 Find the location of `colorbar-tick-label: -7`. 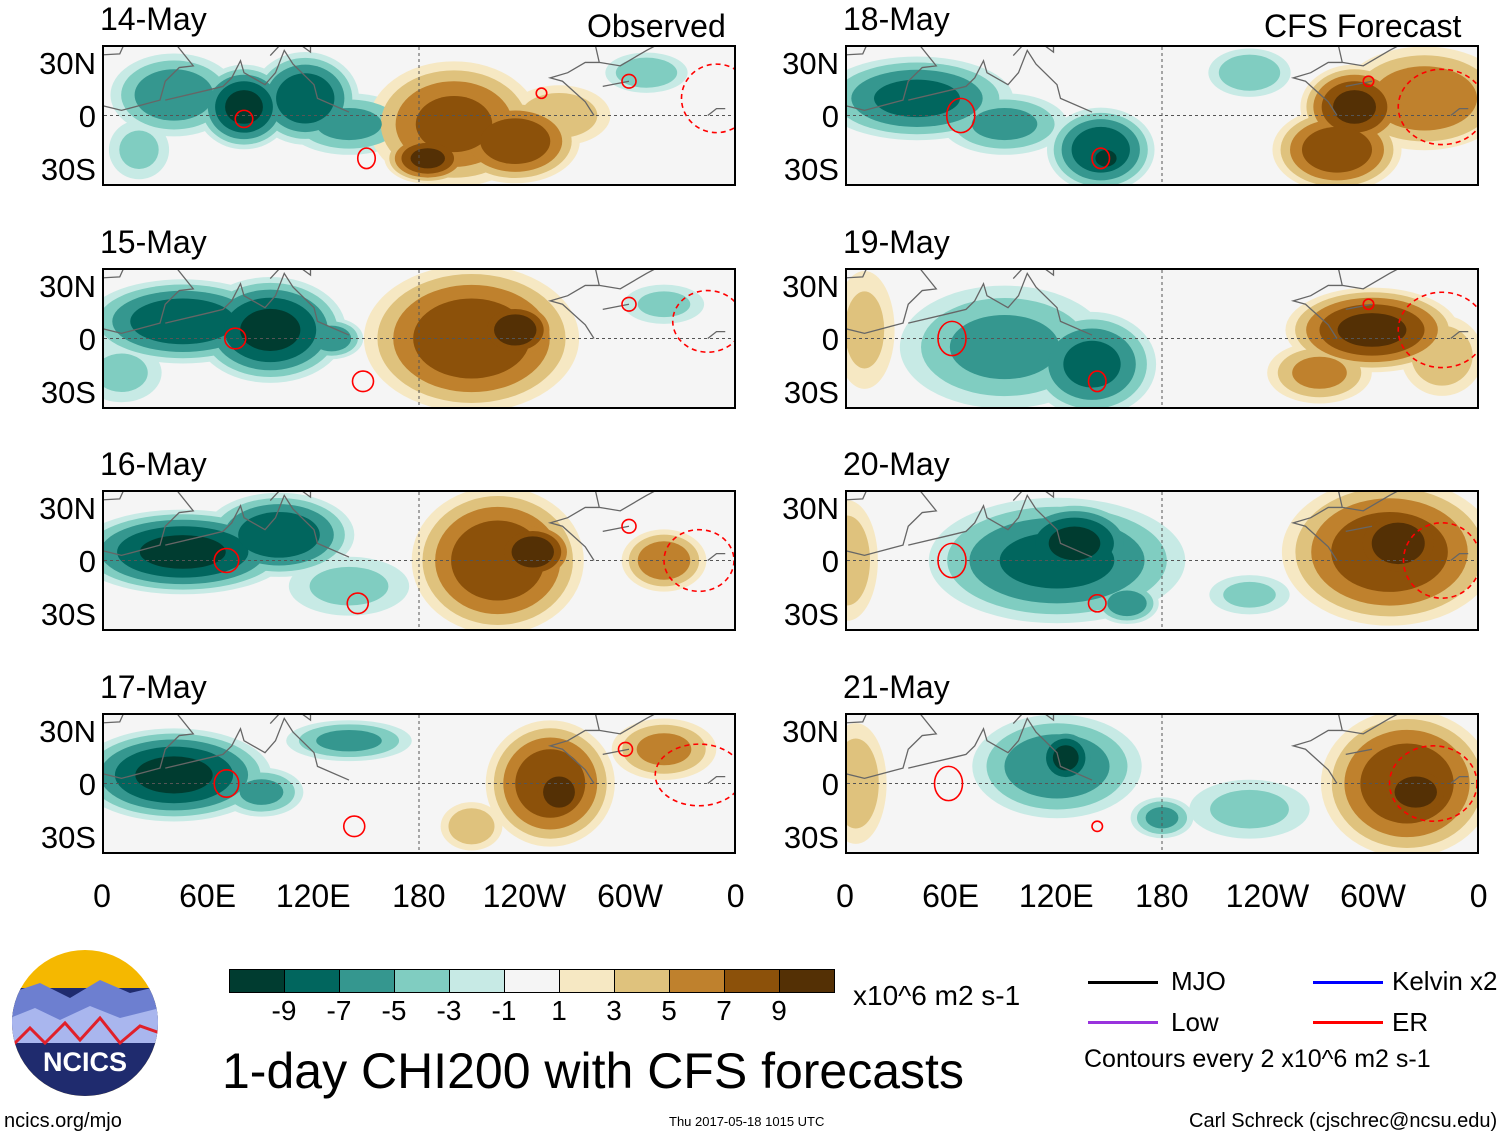

colorbar-tick-label: -7 is located at coordinates (339, 1010).